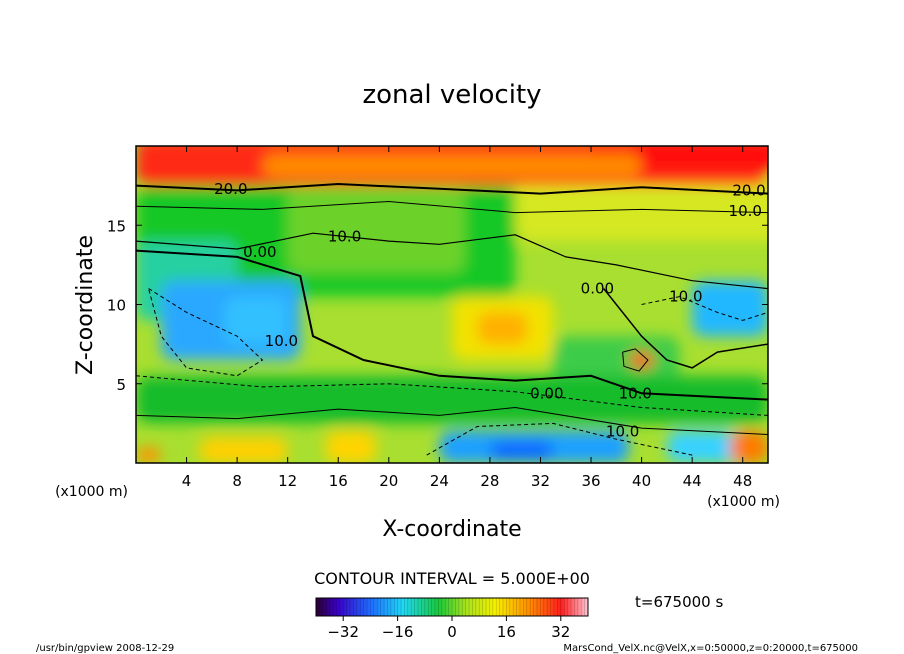  Describe the element at coordinates (489, 481) in the screenshot. I see `x-tick-label: 28` at that location.